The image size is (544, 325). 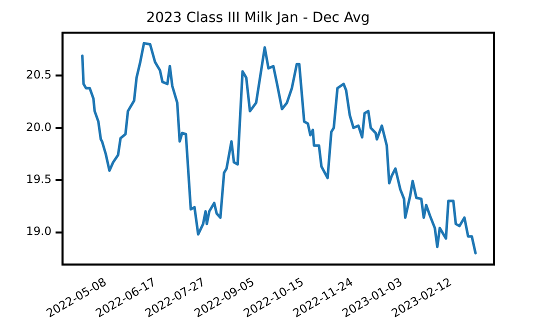 I want to click on y-tick-label: 20.0, so click(x=39, y=127).